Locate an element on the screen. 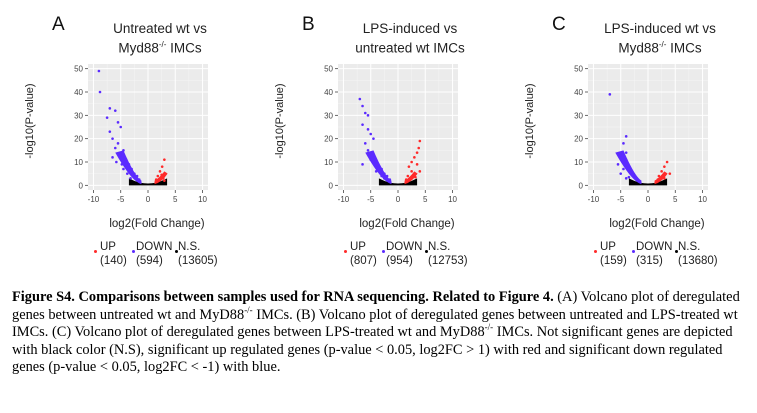 Image resolution: width=757 pixels, height=413 pixels. legend-down: DOWN (315) is located at coordinates (654, 254).